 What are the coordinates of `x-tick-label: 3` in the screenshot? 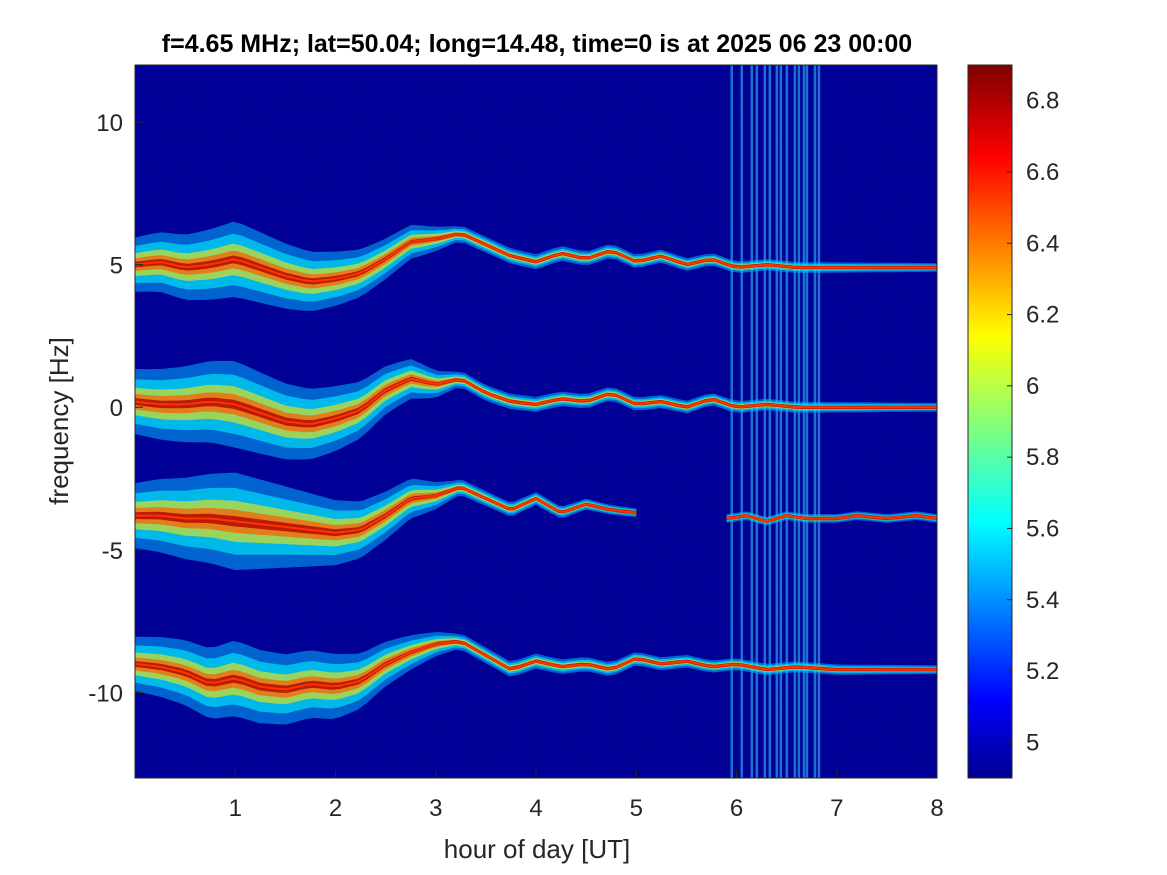 It's located at (435, 808).